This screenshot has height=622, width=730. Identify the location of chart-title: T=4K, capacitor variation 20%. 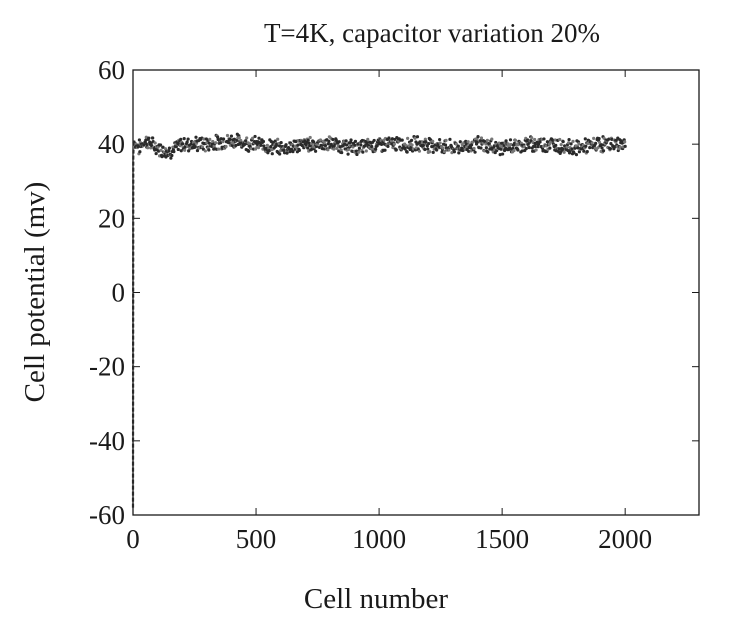
(432, 33).